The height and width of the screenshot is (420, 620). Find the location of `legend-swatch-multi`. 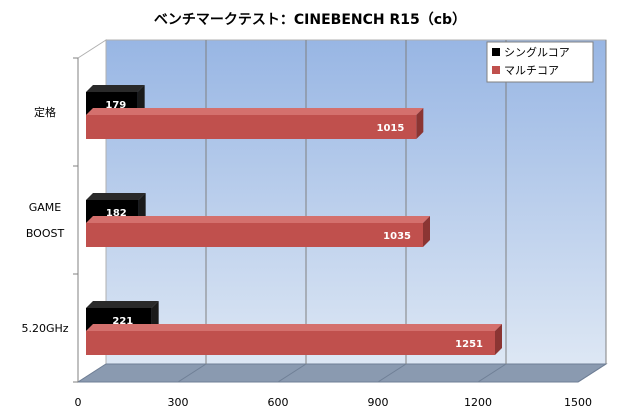

legend-swatch-multi is located at coordinates (496, 70).